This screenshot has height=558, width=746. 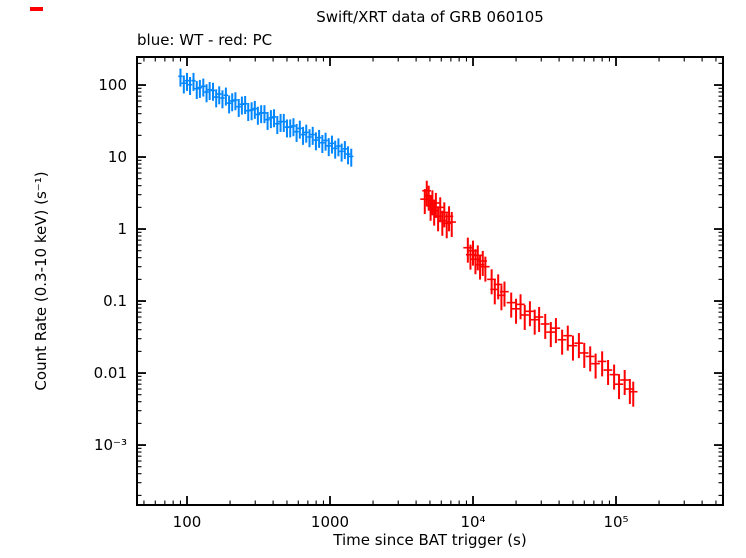 What do you see at coordinates (529, 293) in the screenshot?
I see `series-pc` at bounding box center [529, 293].